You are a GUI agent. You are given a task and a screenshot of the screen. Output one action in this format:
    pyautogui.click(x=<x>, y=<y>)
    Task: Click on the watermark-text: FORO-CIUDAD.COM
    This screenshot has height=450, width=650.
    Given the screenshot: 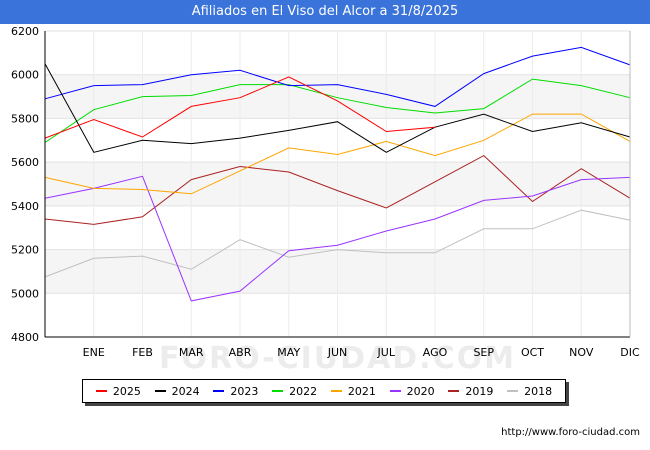 What is the action you would take?
    pyautogui.click(x=337, y=358)
    